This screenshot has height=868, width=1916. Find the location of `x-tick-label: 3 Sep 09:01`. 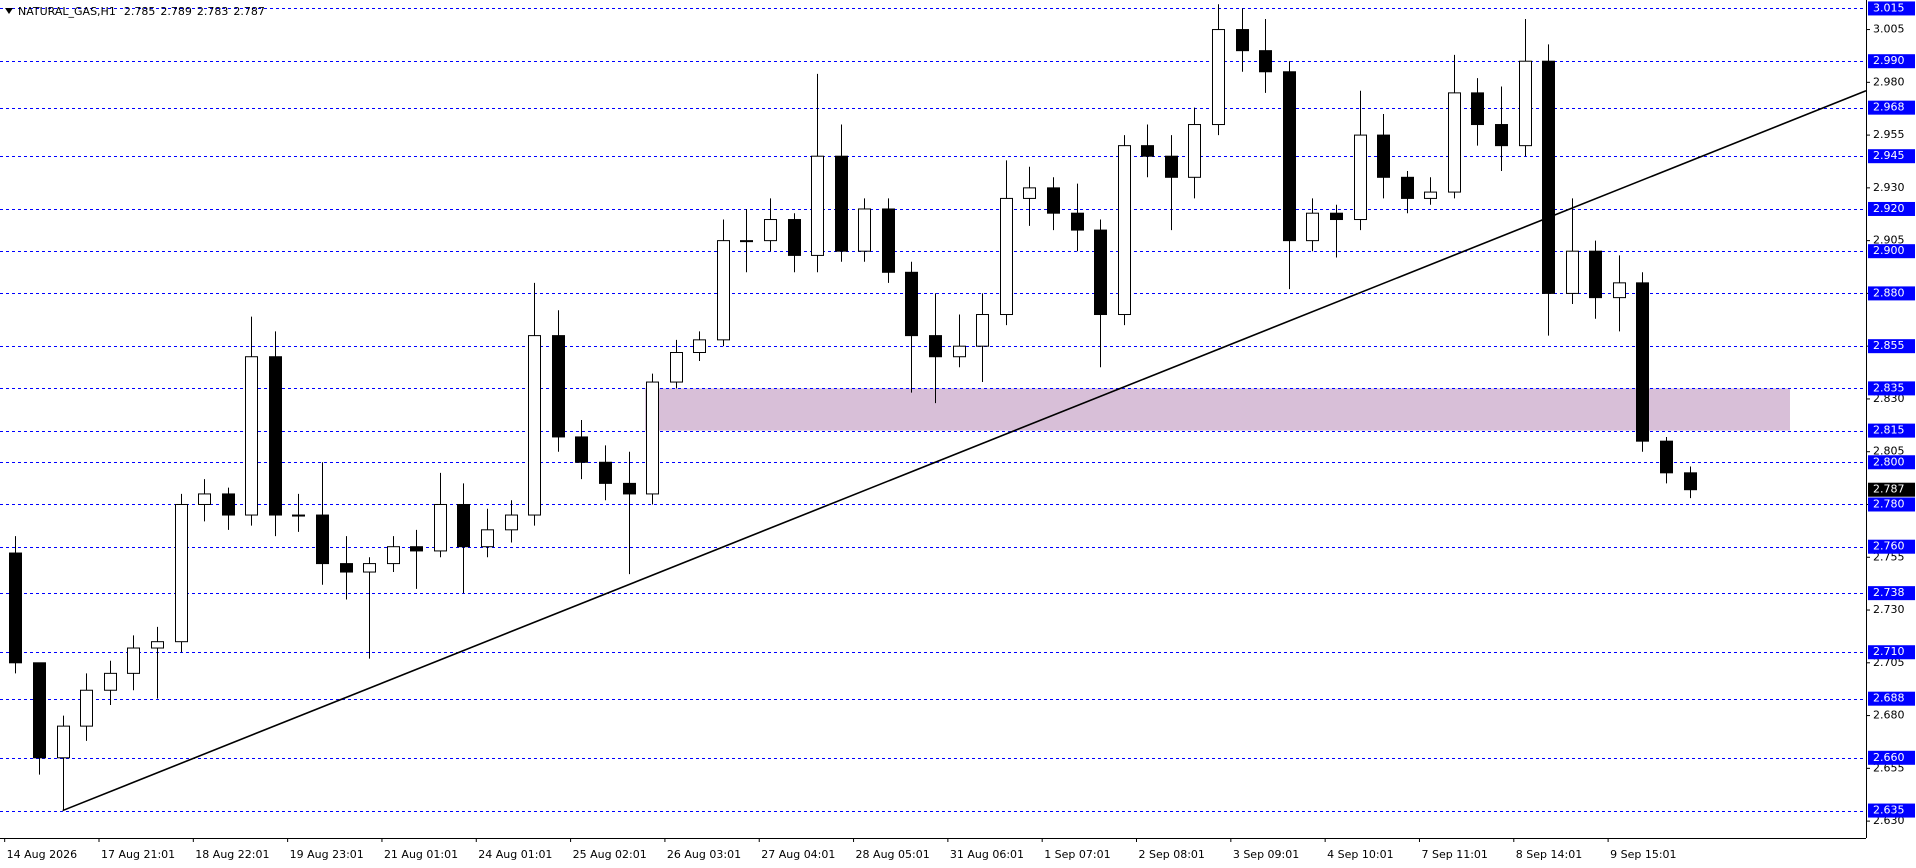

x-tick-label: 3 Sep 09:01 is located at coordinates (1266, 854).